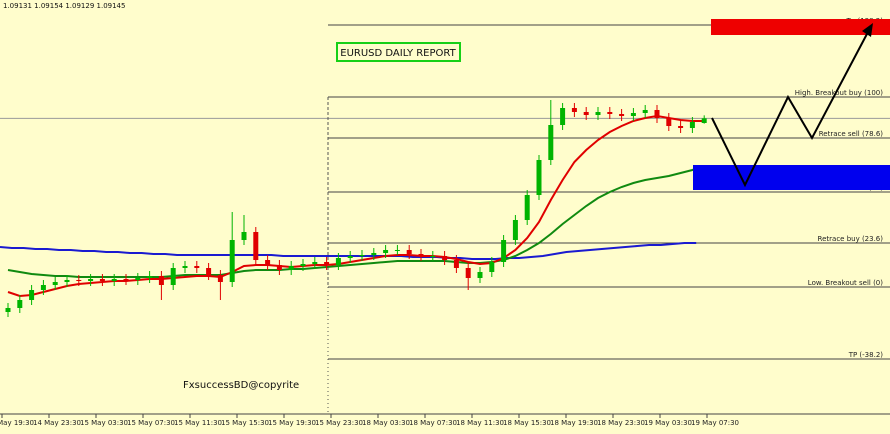  I want to click on x-tick-label: 19 May 03:30, so click(668, 423).